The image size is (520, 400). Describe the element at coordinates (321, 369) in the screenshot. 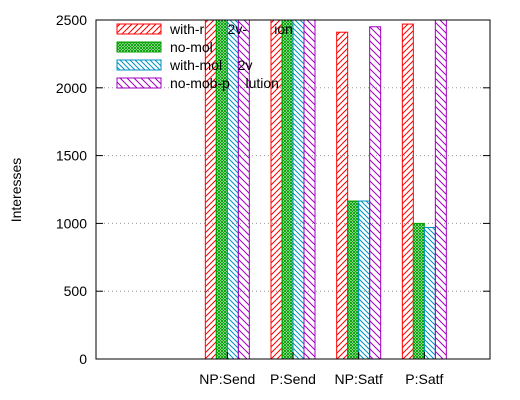

I see `x-axis-ticks: NP:Send P:Send NP:Satf P:Satf` at that location.